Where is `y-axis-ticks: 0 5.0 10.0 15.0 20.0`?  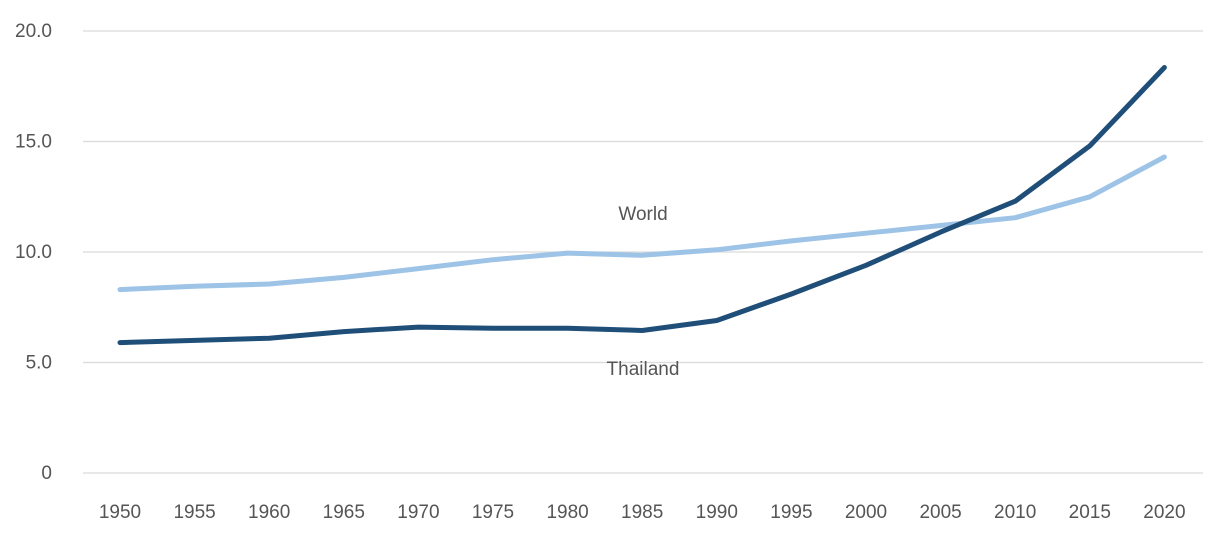
y-axis-ticks: 0 5.0 10.0 15.0 20.0 is located at coordinates (33, 252).